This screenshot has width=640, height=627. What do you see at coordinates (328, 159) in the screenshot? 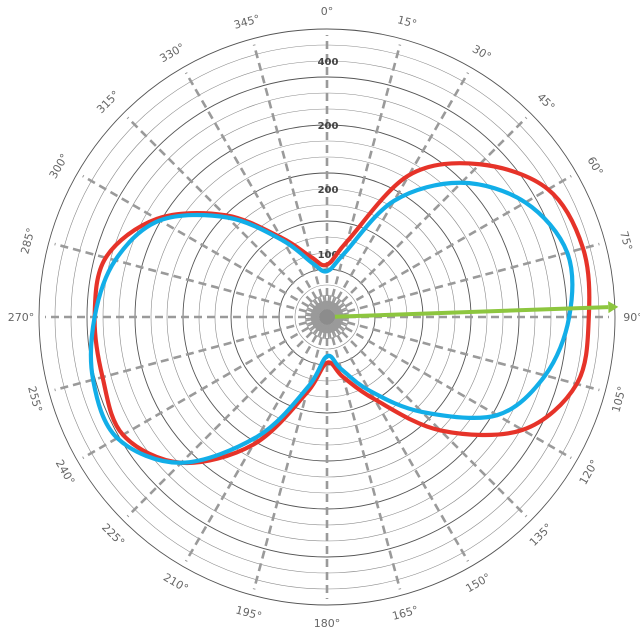
I see `radial-tick-labels: 400 200 200 100` at bounding box center [328, 159].